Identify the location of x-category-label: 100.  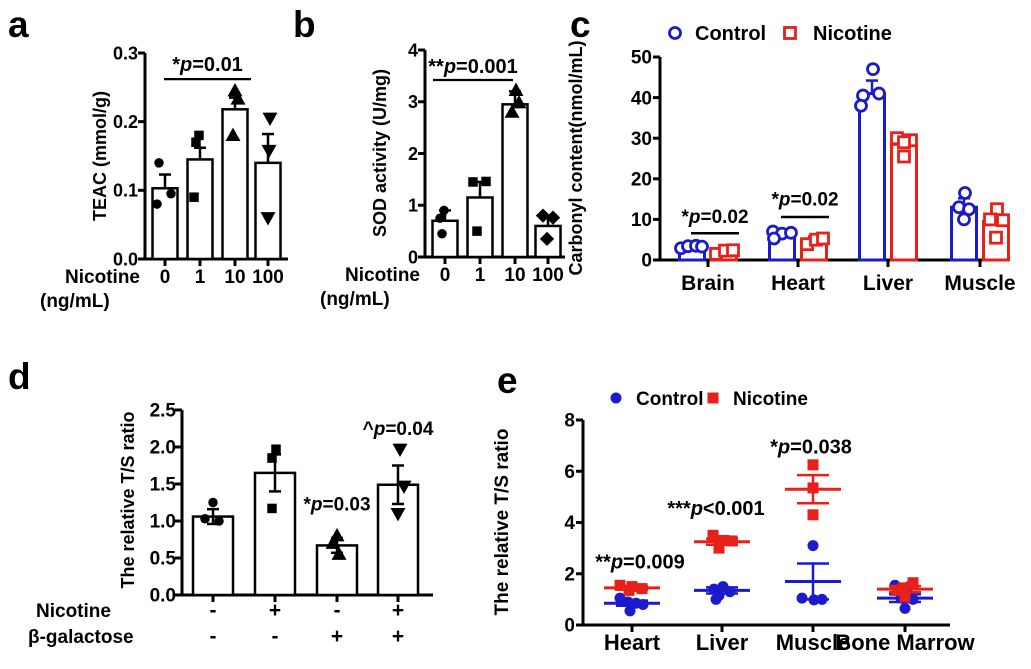
(548, 275).